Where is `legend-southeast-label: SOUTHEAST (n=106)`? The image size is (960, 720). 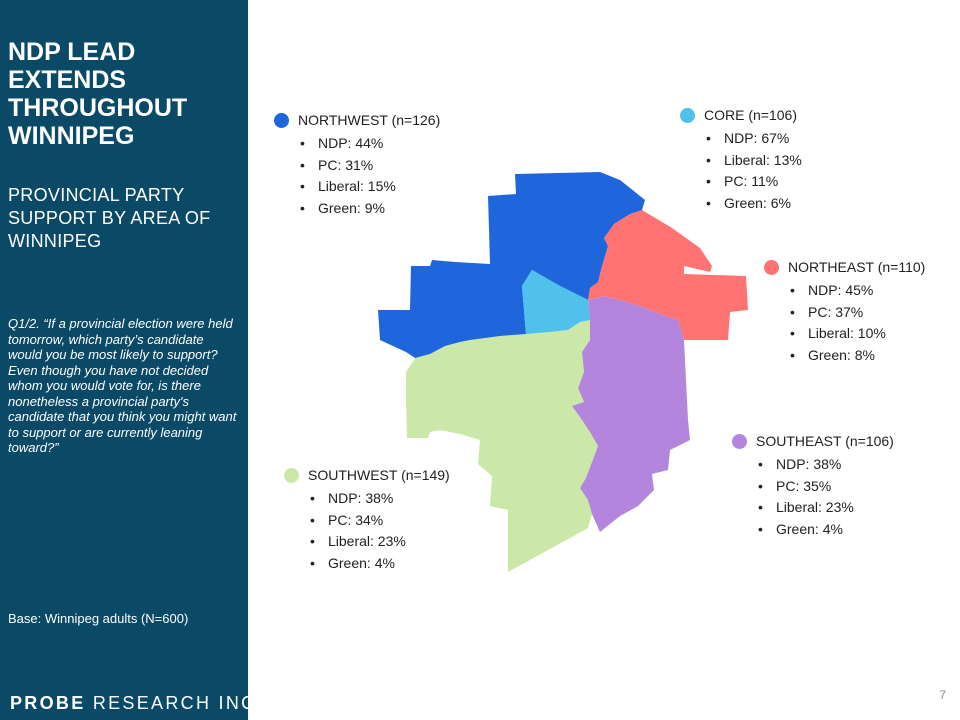
legend-southeast-label: SOUTHEAST (n=106) is located at coordinates (825, 441).